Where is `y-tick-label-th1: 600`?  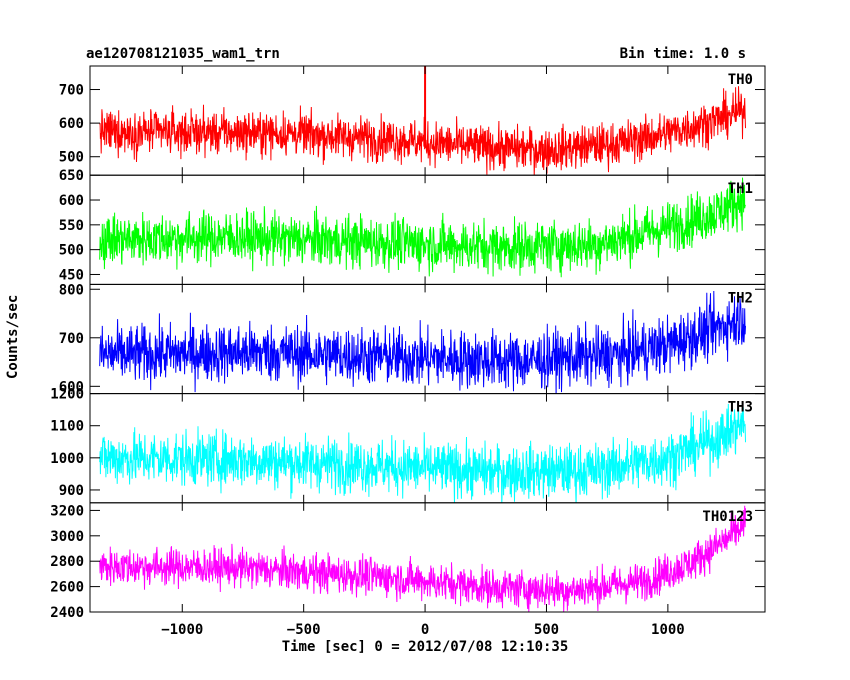
y-tick-label-th1: 600 is located at coordinates (71, 201).